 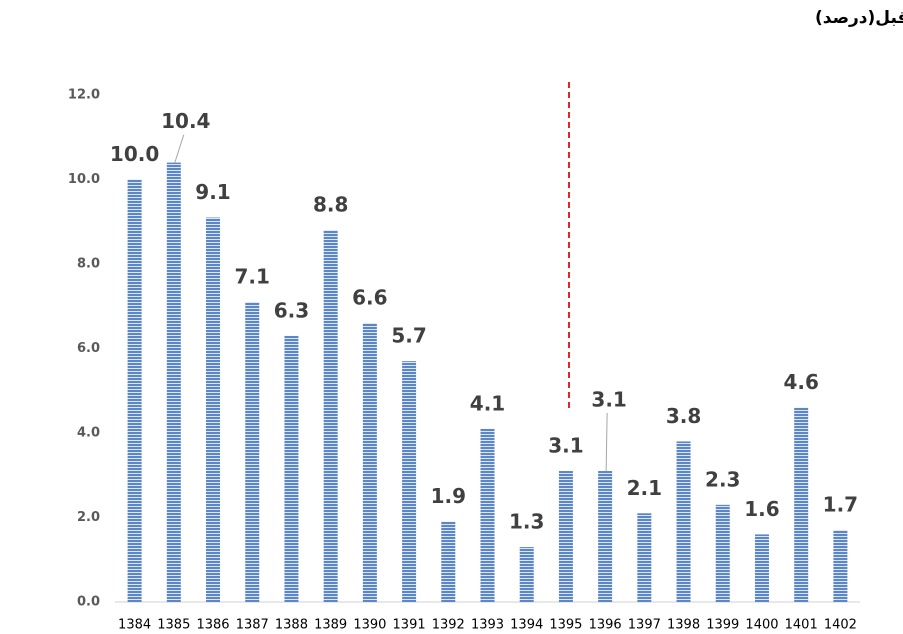 I want to click on y-tick-label: 6.0, so click(x=88, y=348).